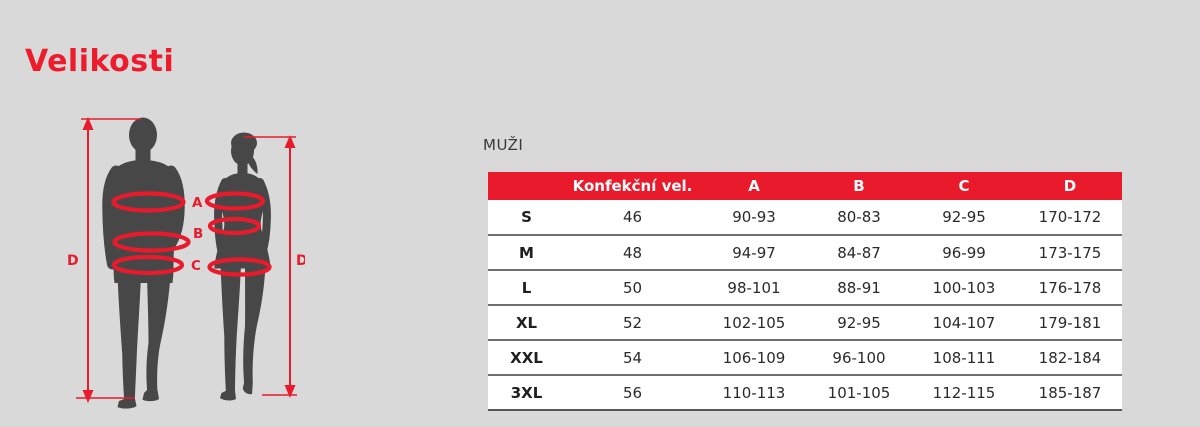 The image size is (1200, 427). Describe the element at coordinates (197, 203) in the screenshot. I see `label-chest: A` at that location.